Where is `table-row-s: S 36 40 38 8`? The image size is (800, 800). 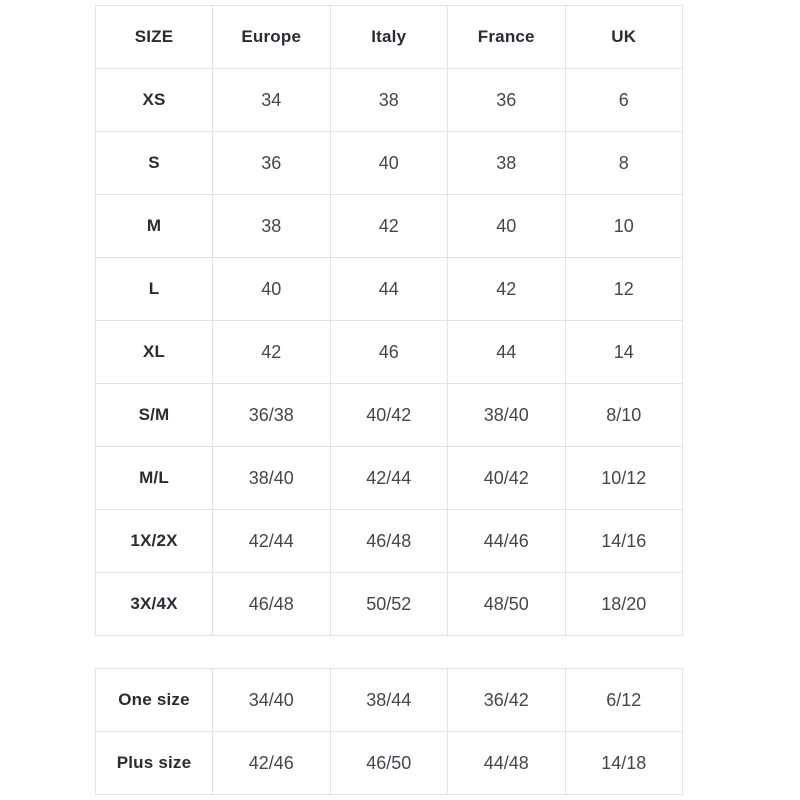
table-row-s: S 36 40 38 8 is located at coordinates (389, 163).